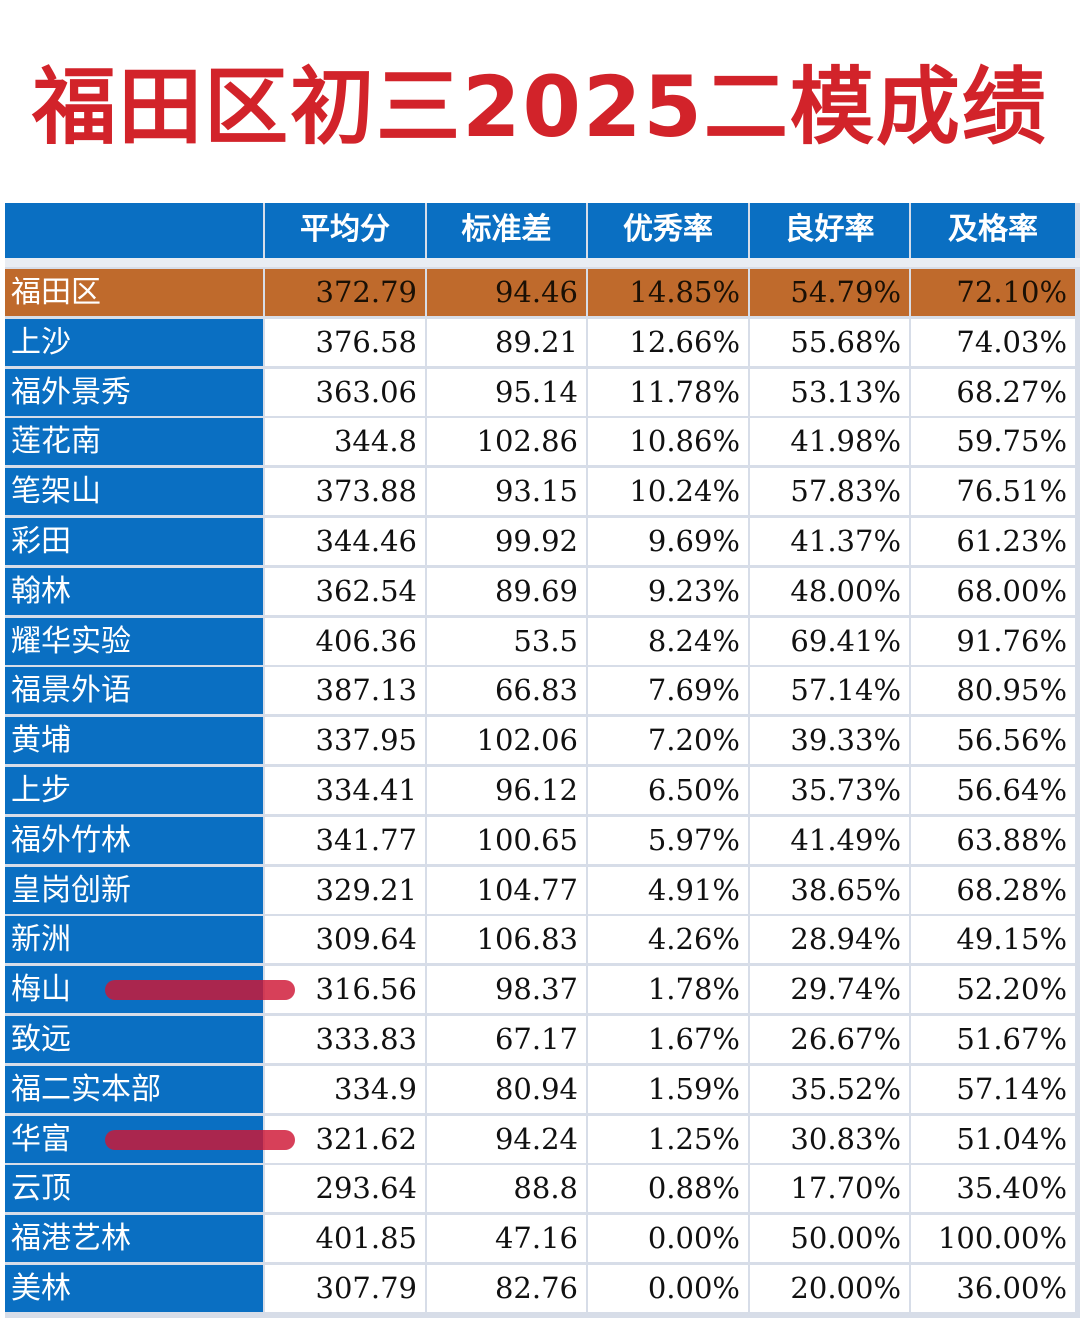 This screenshot has width=1080, height=1322. What do you see at coordinates (506, 1089) in the screenshot?
I see `std-deviation-cell: 80.94` at bounding box center [506, 1089].